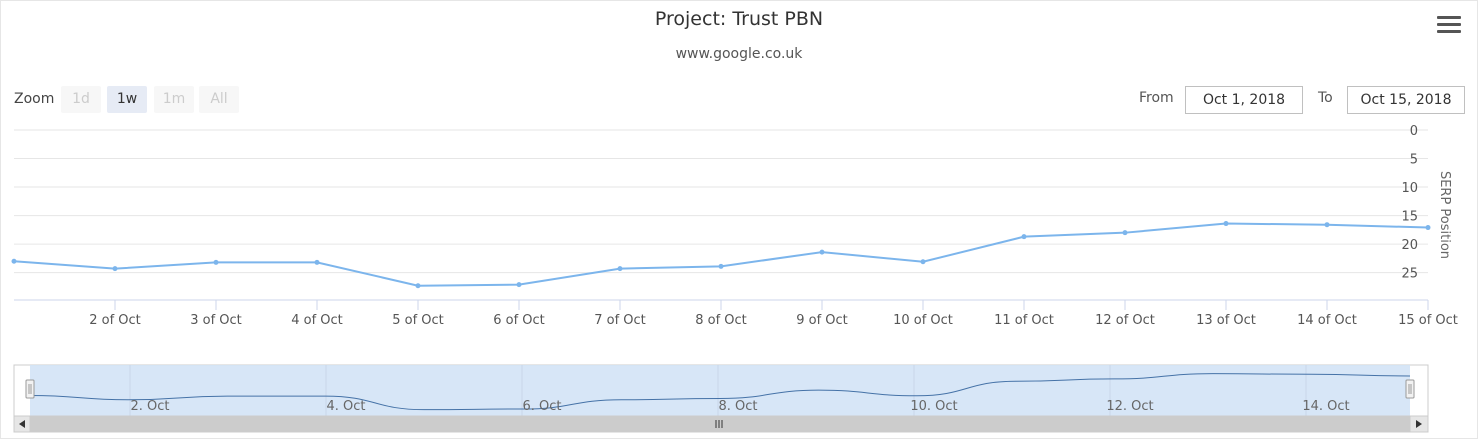 The height and width of the screenshot is (439, 1478). Describe the element at coordinates (216, 320) in the screenshot. I see `x-tick-label: 3 of Oct` at that location.